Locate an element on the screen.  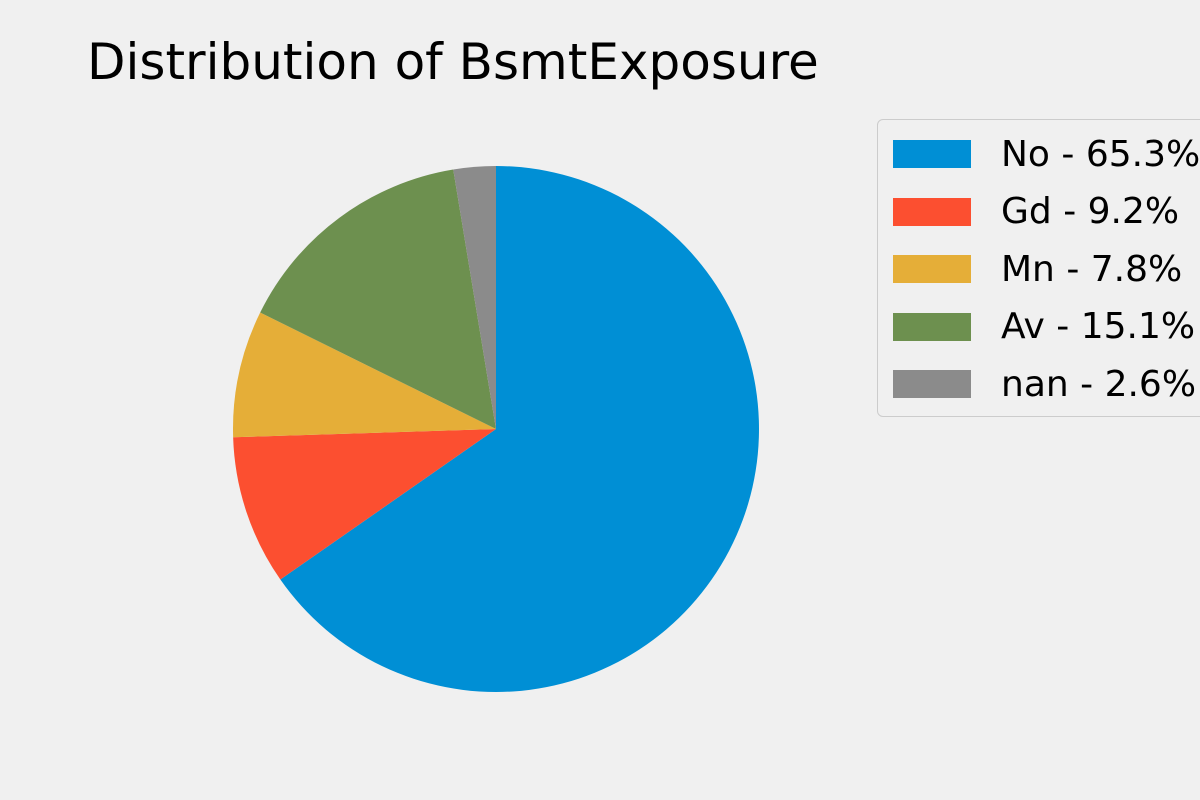
legend-item-nan: nan - 2.6% is located at coordinates (1045, 384).